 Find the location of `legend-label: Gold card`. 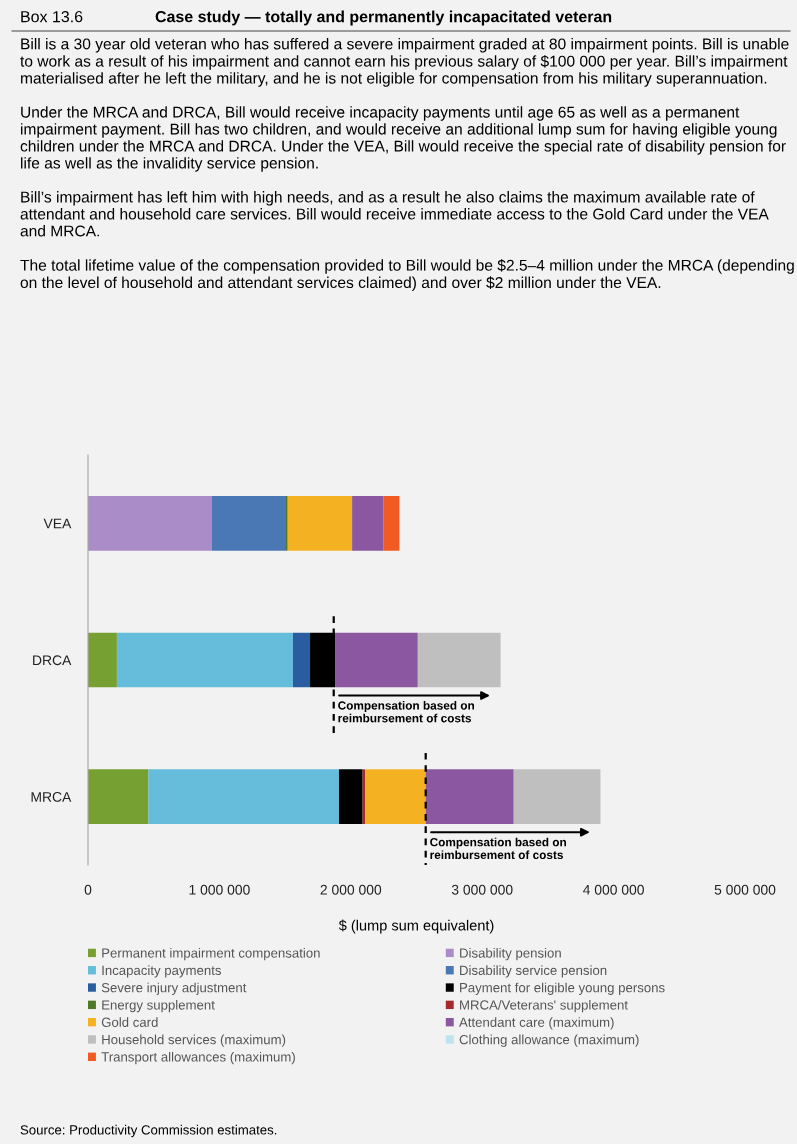

legend-label: Gold card is located at coordinates (129, 1022).